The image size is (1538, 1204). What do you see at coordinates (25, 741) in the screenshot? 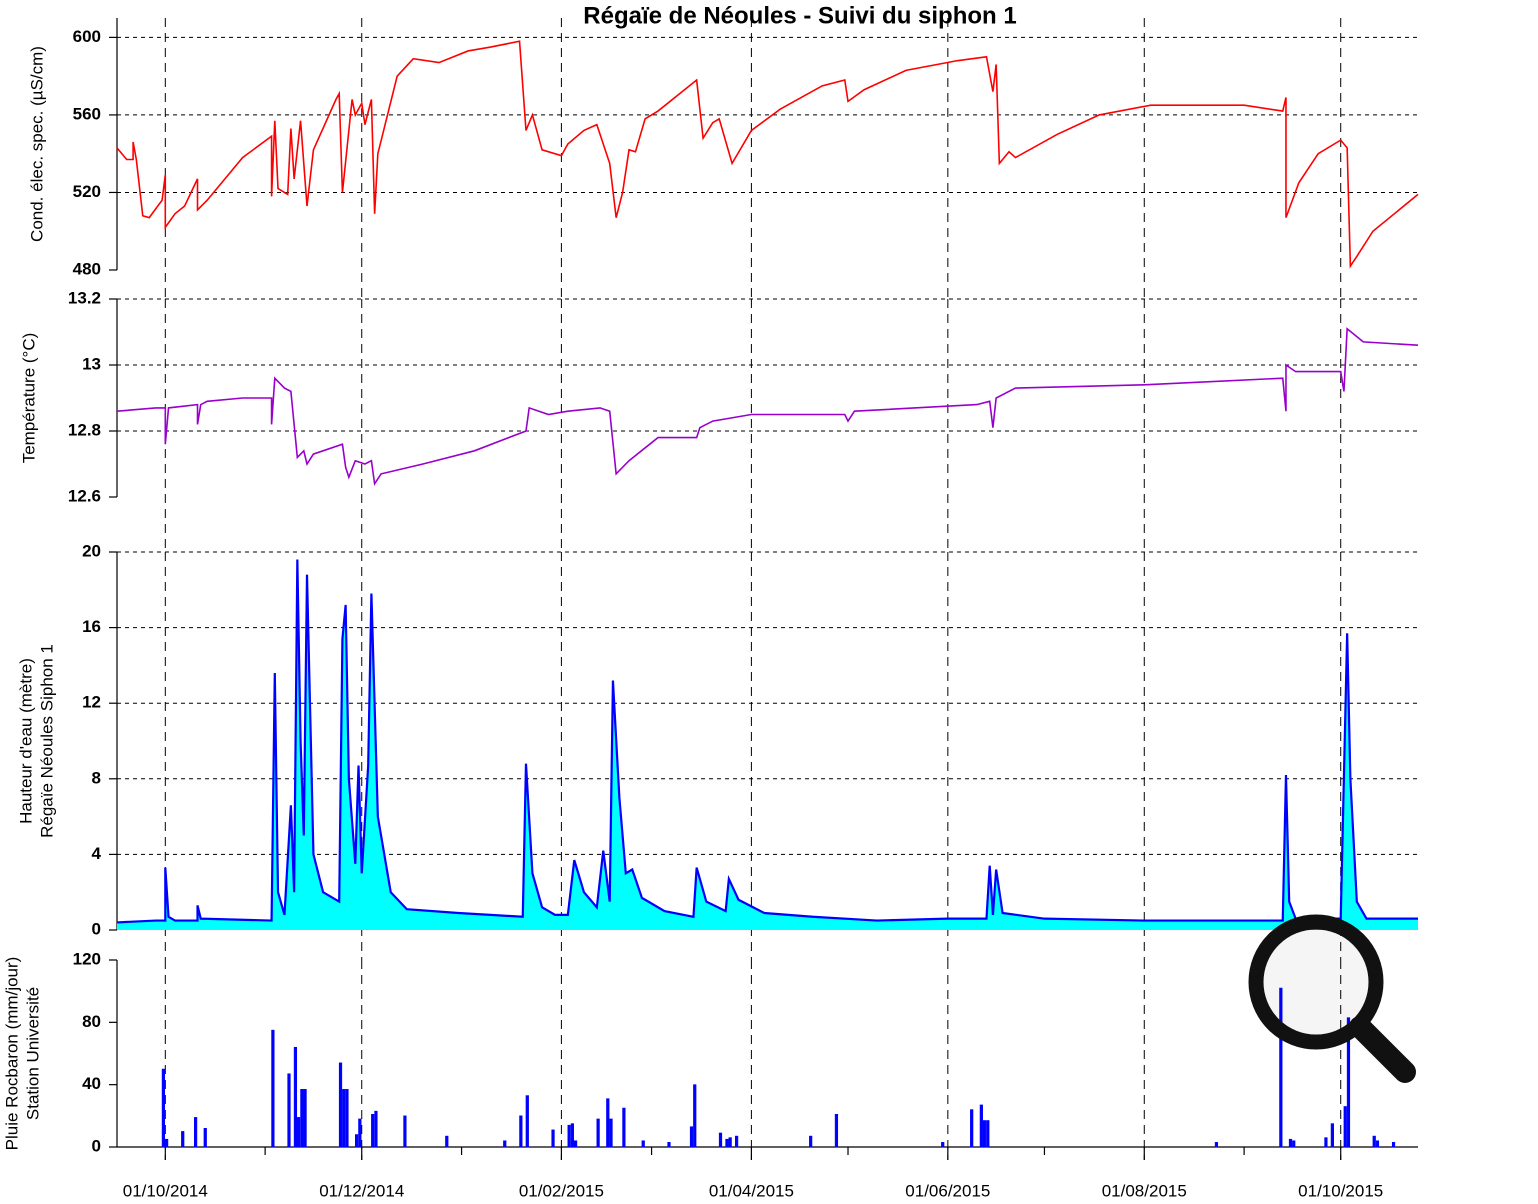
I see `y-axis-label: Hauteur d'eau (mètre)` at bounding box center [25, 741].